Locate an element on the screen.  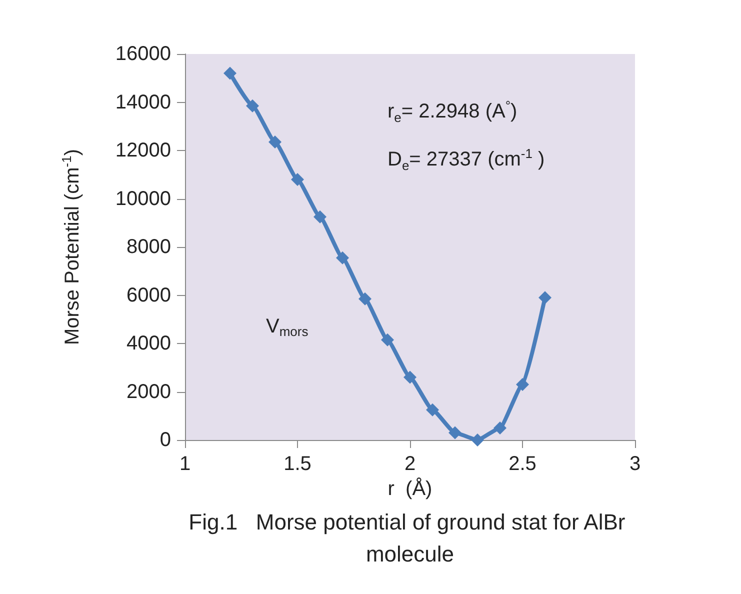
y-tick-label: 12000 is located at coordinates (143, 151).